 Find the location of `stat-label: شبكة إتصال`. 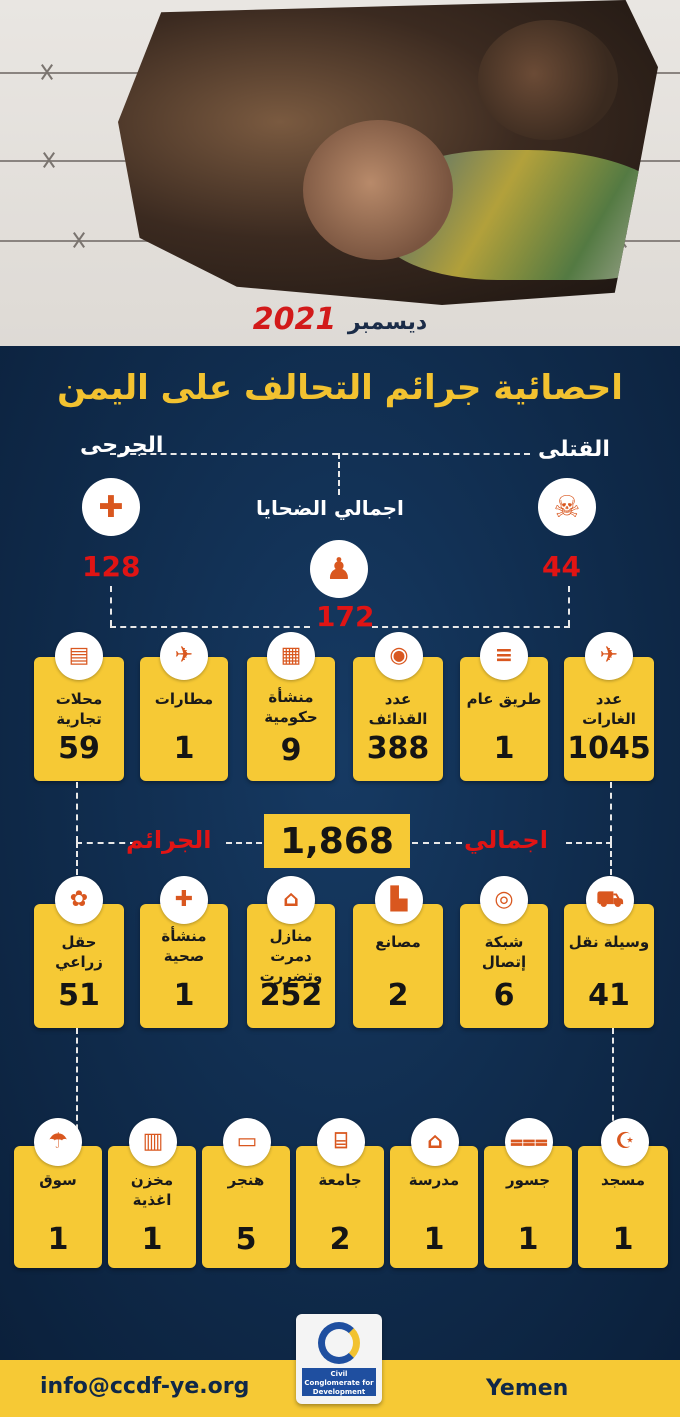

stat-label: شبكة إتصال is located at coordinates (504, 952).